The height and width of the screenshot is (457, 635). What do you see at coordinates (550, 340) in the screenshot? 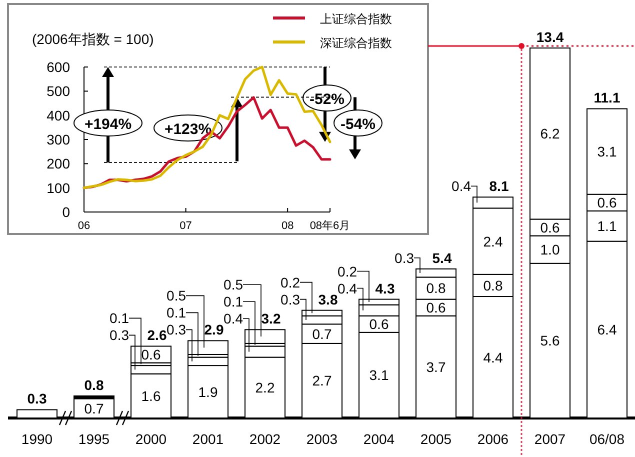
I see `data-label: 5.6` at bounding box center [550, 340].